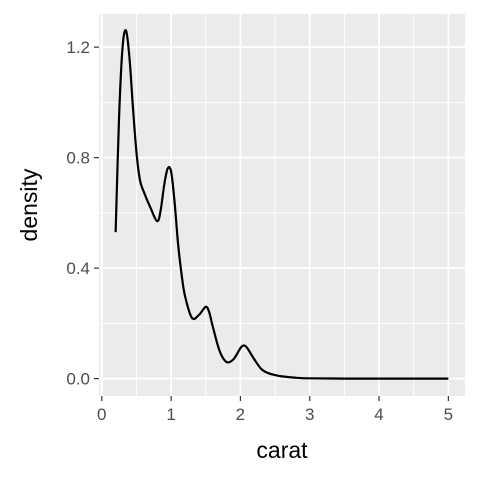 The width and height of the screenshot is (480, 480). Describe the element at coordinates (309, 414) in the screenshot. I see `x-tick-label: 3` at that location.